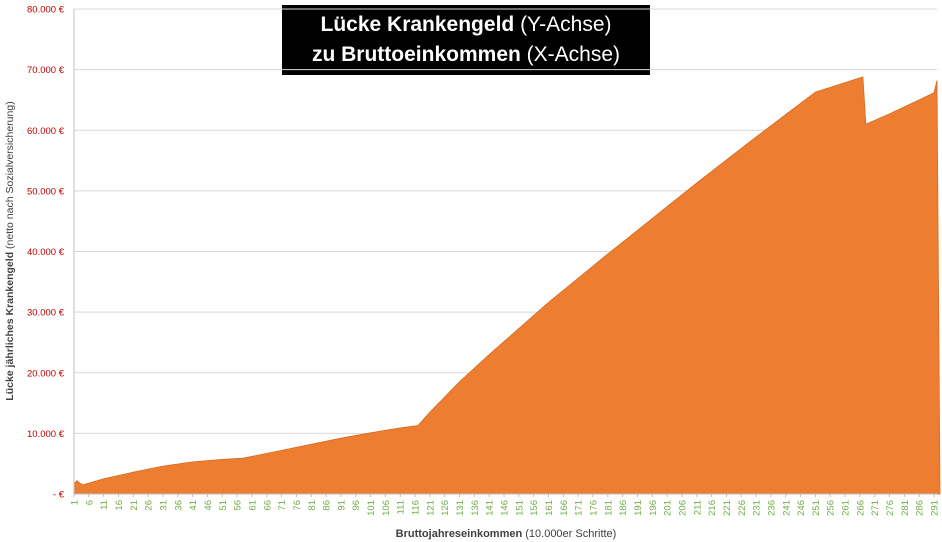  What do you see at coordinates (816, 508) in the screenshot?
I see `x-tick-label: 251` at bounding box center [816, 508].